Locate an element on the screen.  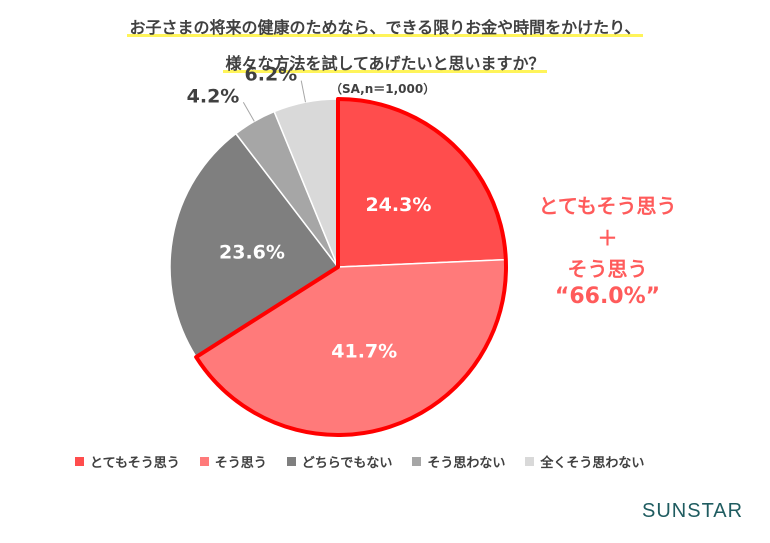
legend-item-0: とてもそう思う is located at coordinates (127, 461).